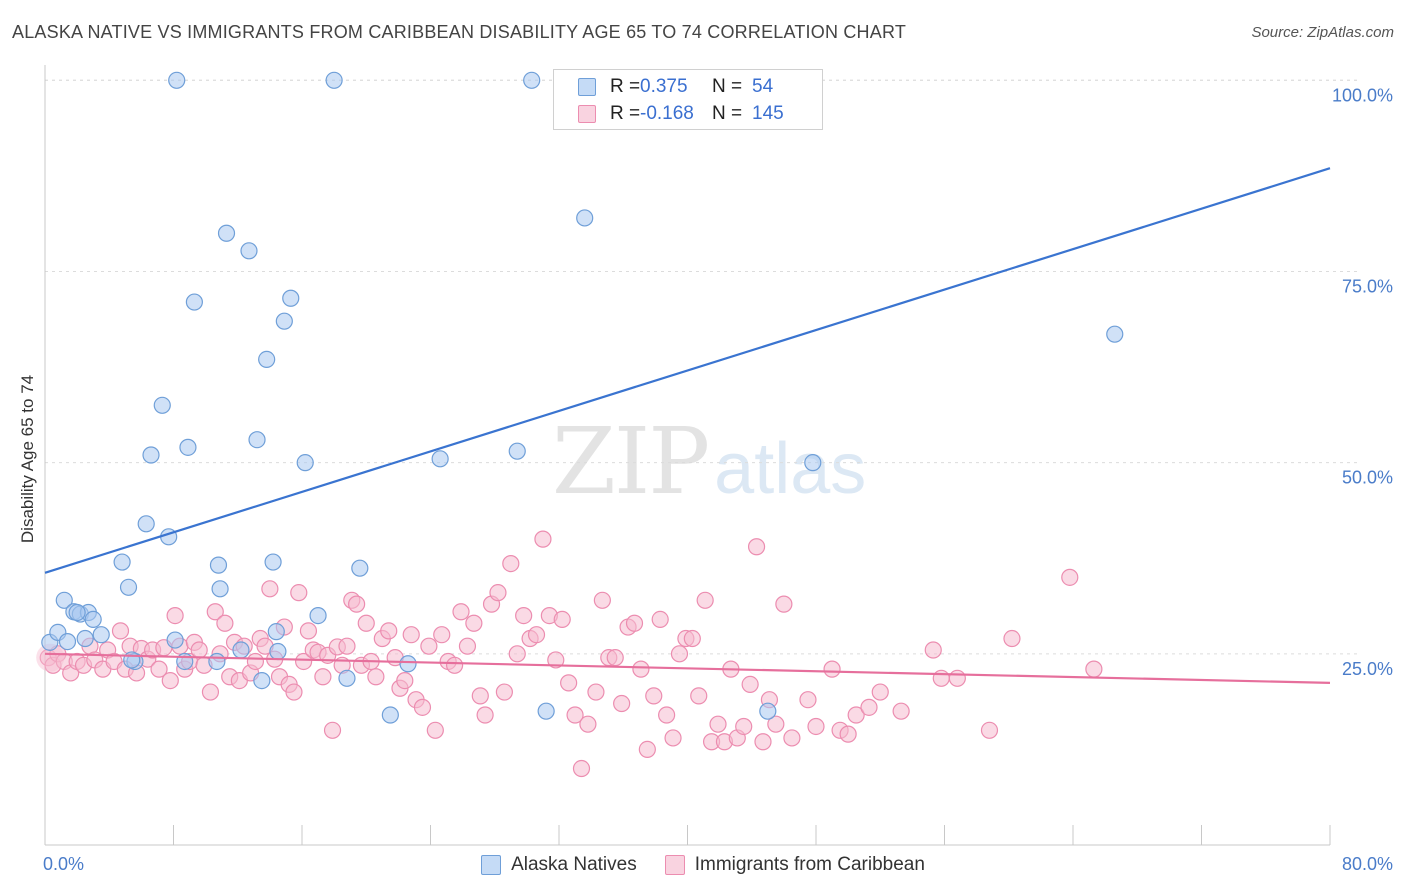 The height and width of the screenshot is (892, 1406). What do you see at coordinates (631, 461) in the screenshot?
I see `watermark-zip: ZIP` at bounding box center [631, 461].